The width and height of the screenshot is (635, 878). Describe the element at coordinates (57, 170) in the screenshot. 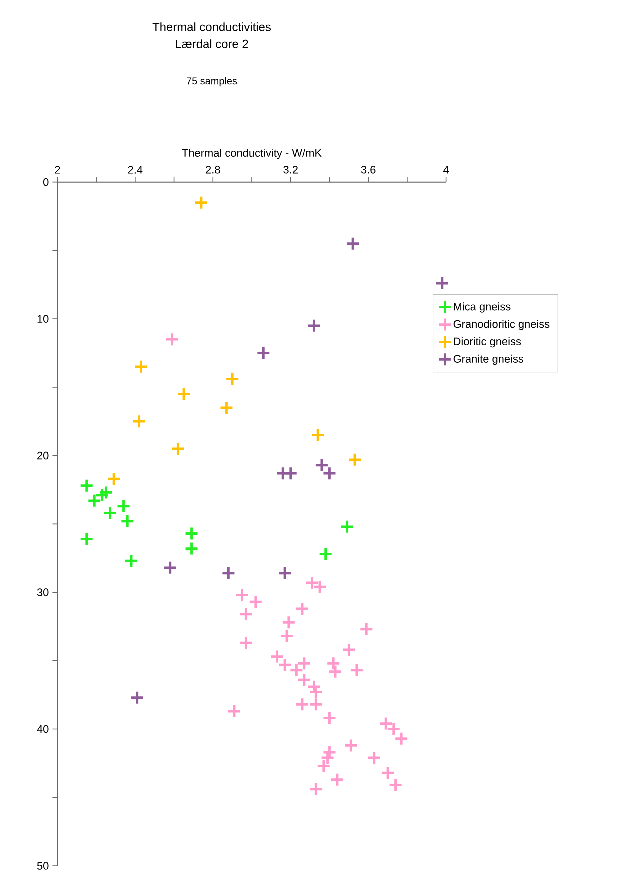

I see `x-tick-label: 2` at that location.